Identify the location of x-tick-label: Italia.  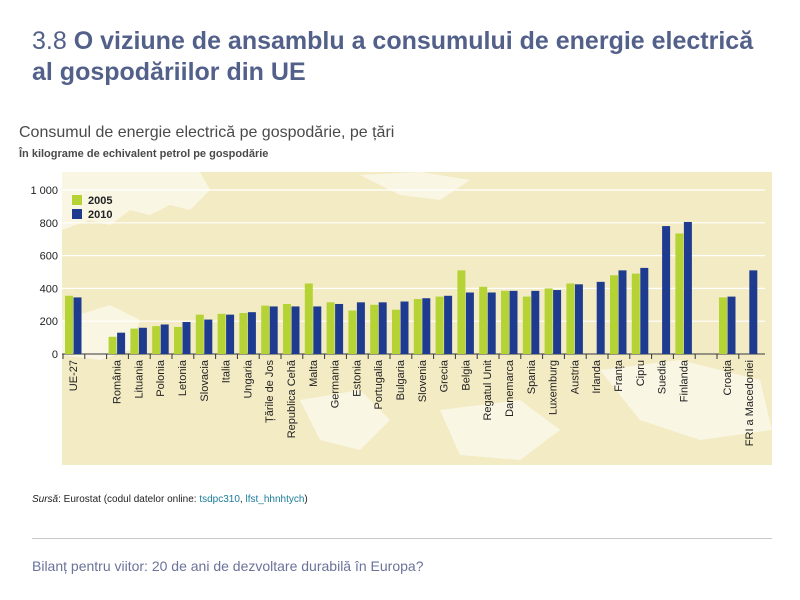
(227, 371).